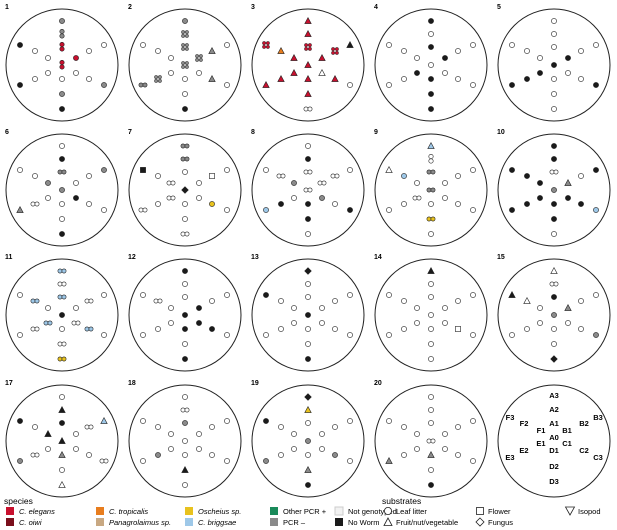 The width and height of the screenshot is (617, 530). What do you see at coordinates (567, 430) in the screenshot?
I see `key-label-B1: B1` at bounding box center [567, 430].